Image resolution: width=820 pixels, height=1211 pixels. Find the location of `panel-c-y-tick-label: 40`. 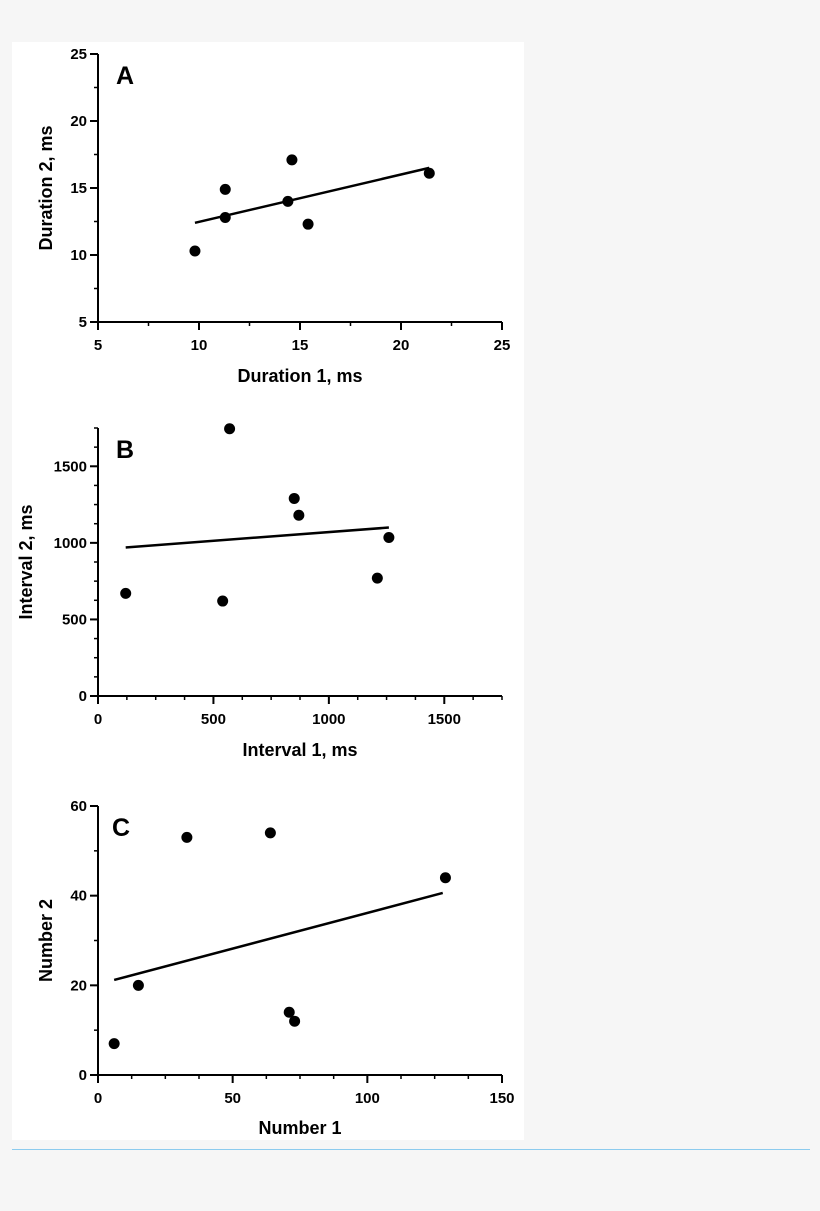

panel-c-y-tick-label: 40 is located at coordinates (78, 896).